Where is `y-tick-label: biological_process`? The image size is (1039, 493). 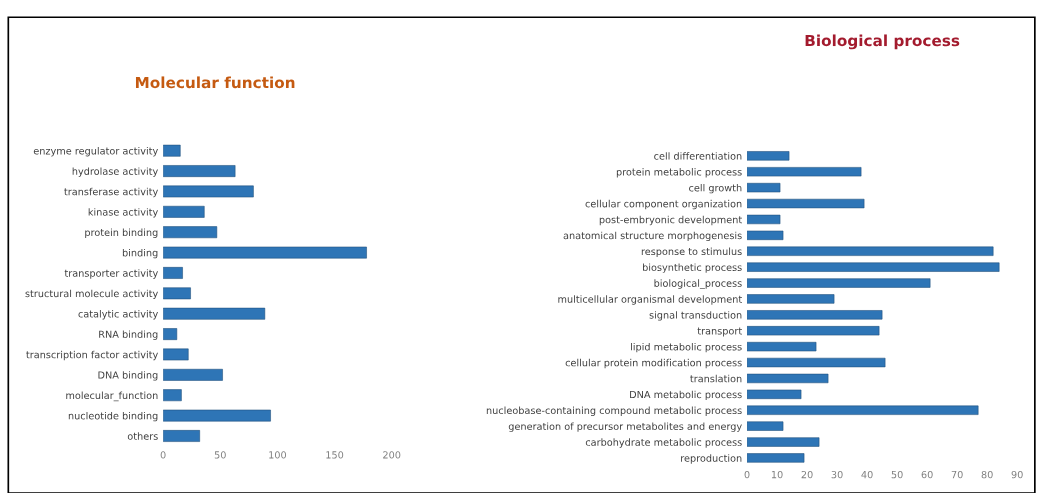
y-tick-label: biological_process is located at coordinates (698, 284).